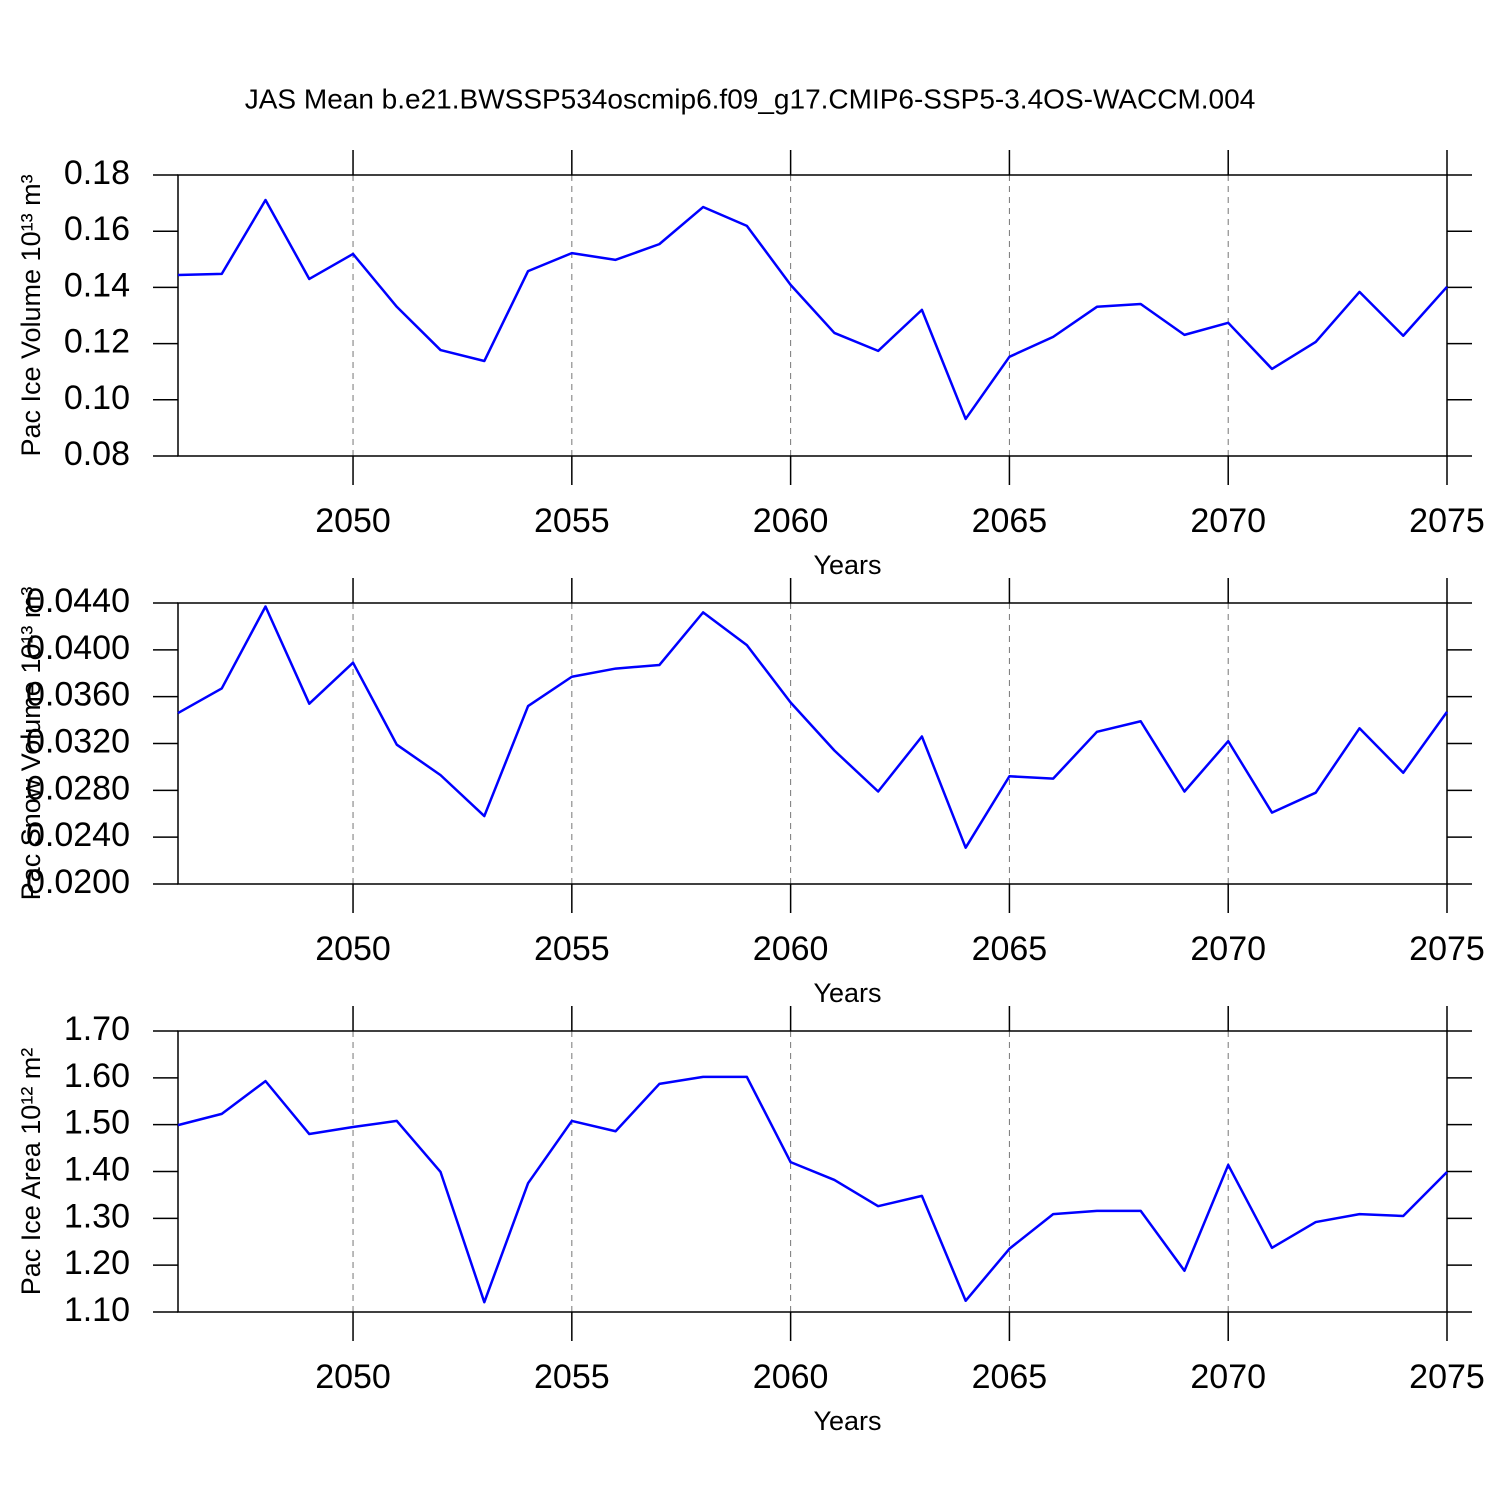 This screenshot has height=1500, width=1500. What do you see at coordinates (97, 1076) in the screenshot?
I see `y-tick-label: 1.60` at bounding box center [97, 1076].